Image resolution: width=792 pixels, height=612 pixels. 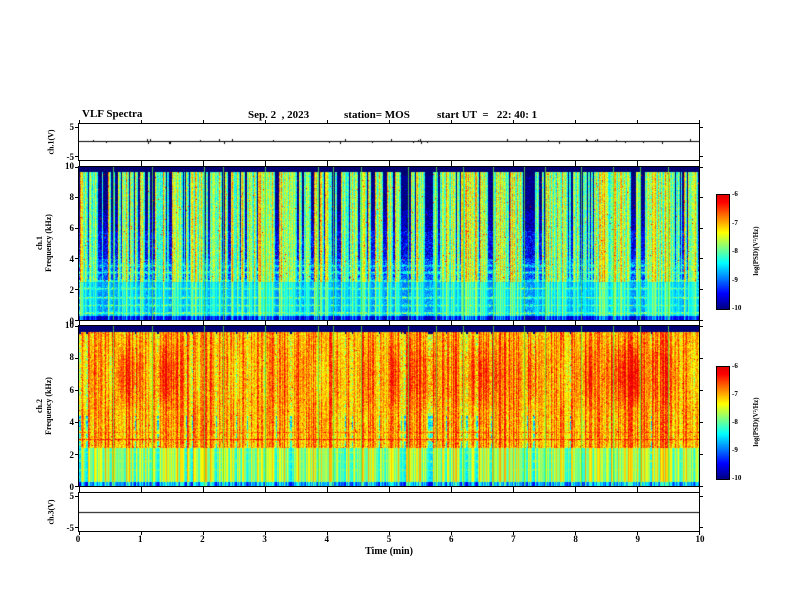 I want to click on y-tick-label: -5, so click(x=70, y=528).